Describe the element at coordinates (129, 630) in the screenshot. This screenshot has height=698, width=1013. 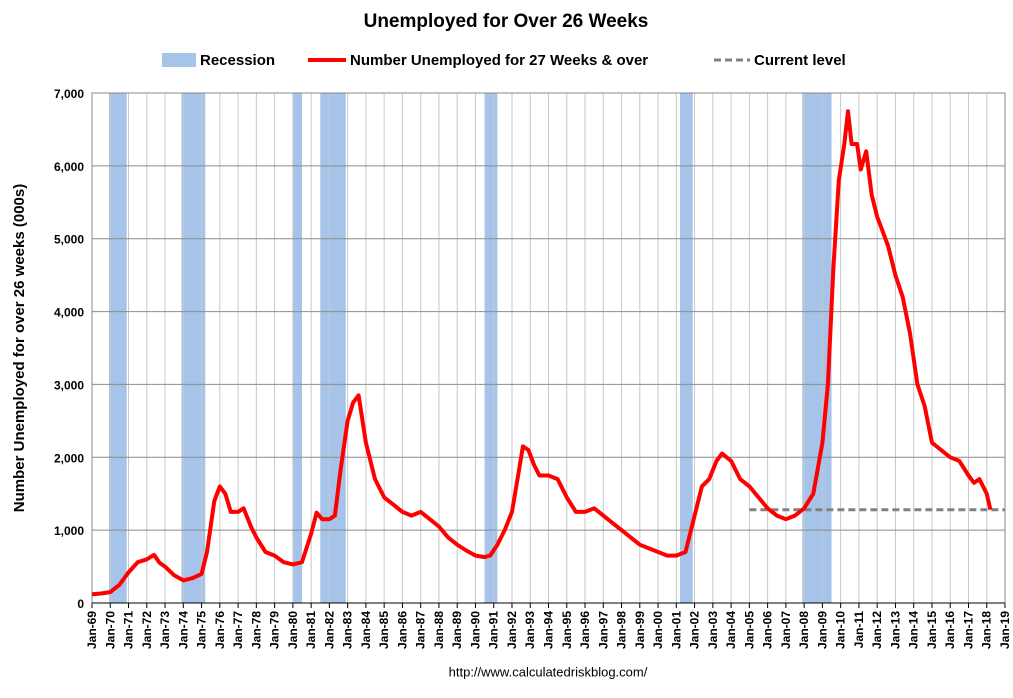
I see `x-tick-label: Jan-71` at that location.